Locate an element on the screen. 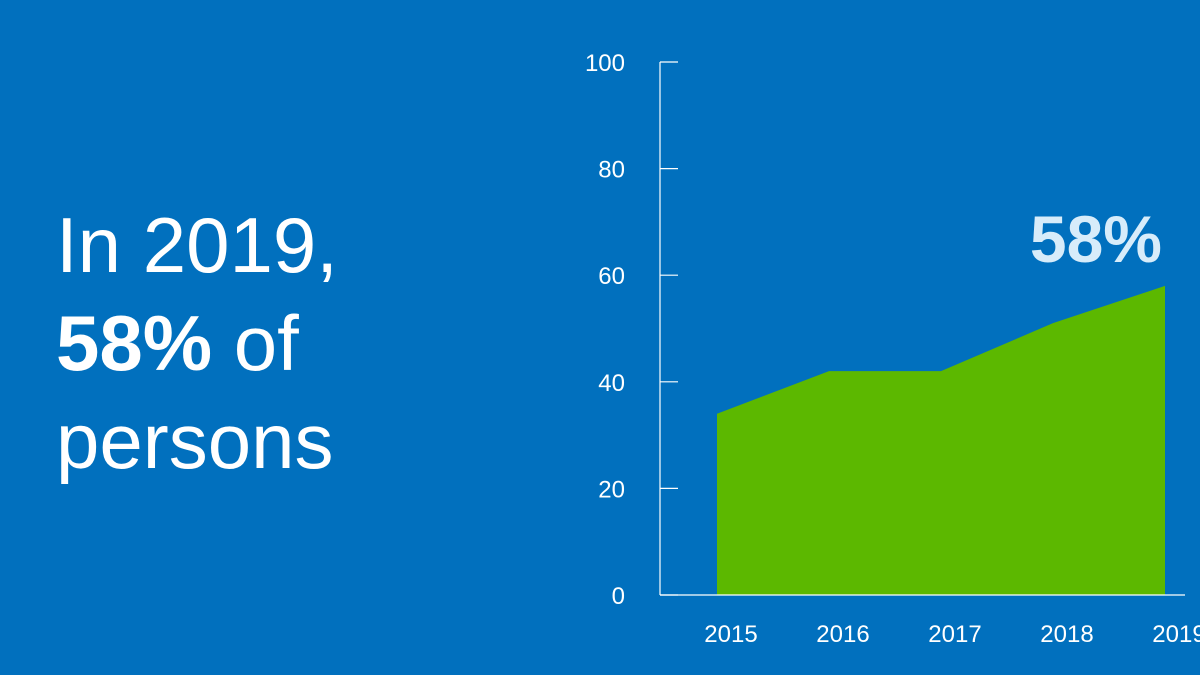  x-tick-label-2019: 2019 is located at coordinates (1176, 634).